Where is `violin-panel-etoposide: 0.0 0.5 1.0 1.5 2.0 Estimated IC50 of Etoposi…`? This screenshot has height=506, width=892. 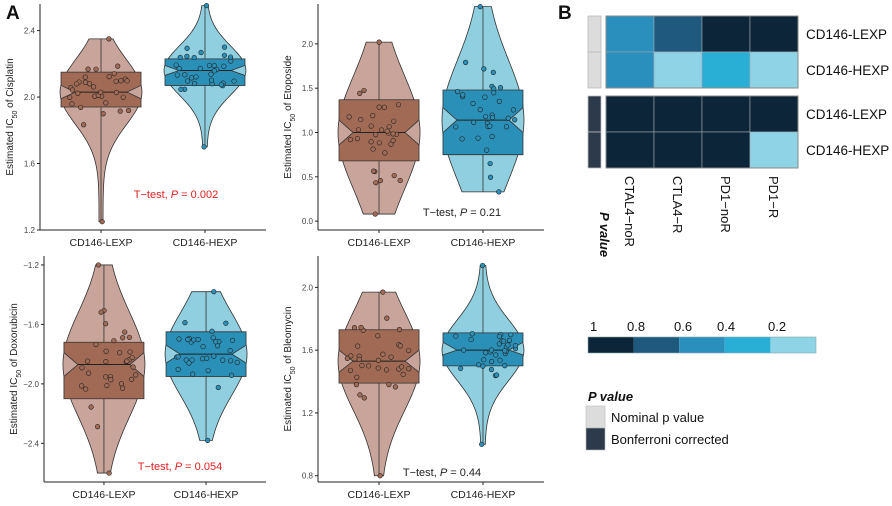 violin-panel-etoposide: 0.0 0.5 1.0 1.5 2.0 Estimated IC50 of Etoposi… is located at coordinates (413, 126).